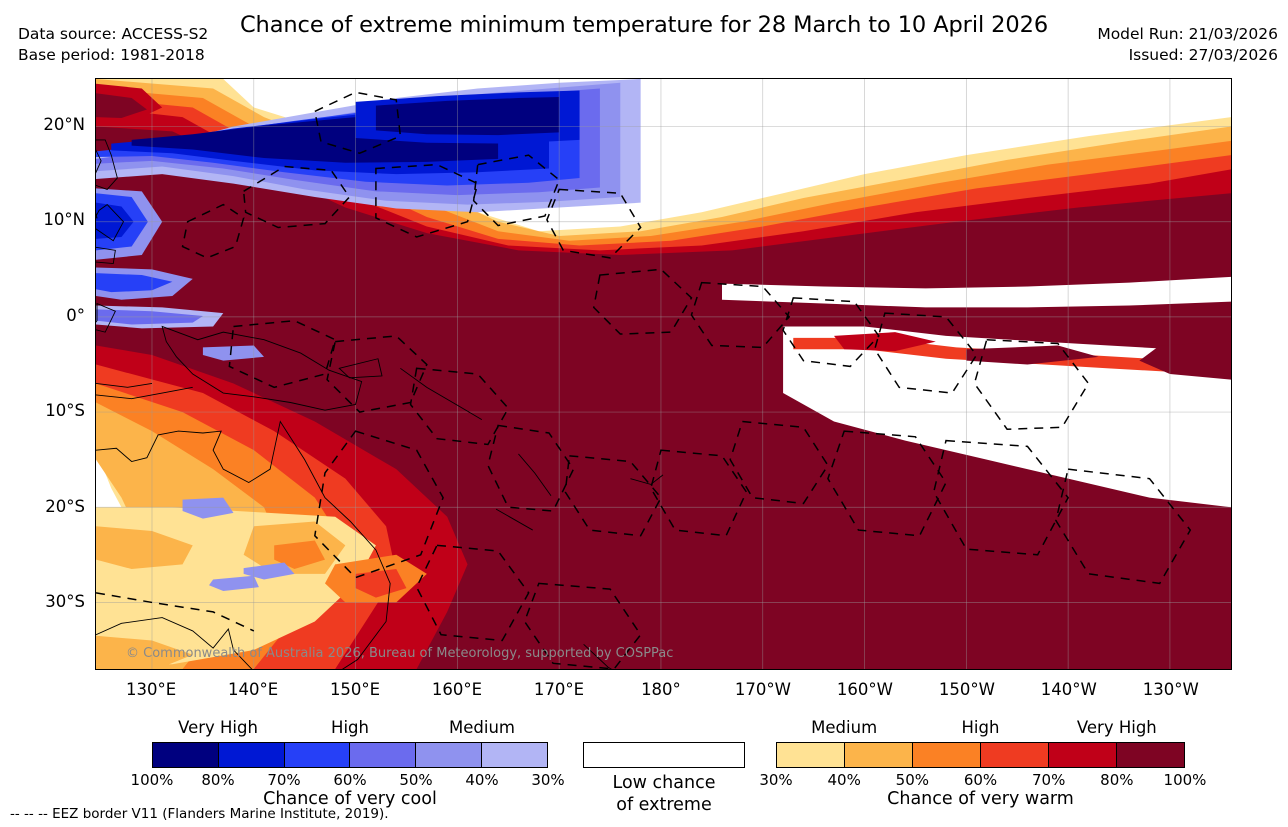 This screenshot has height=827, width=1288. Describe the element at coordinates (1187, 44) in the screenshot. I see `header-right-block: Model Run: 21/03/2026 Issued: 27/03/2026` at that location.